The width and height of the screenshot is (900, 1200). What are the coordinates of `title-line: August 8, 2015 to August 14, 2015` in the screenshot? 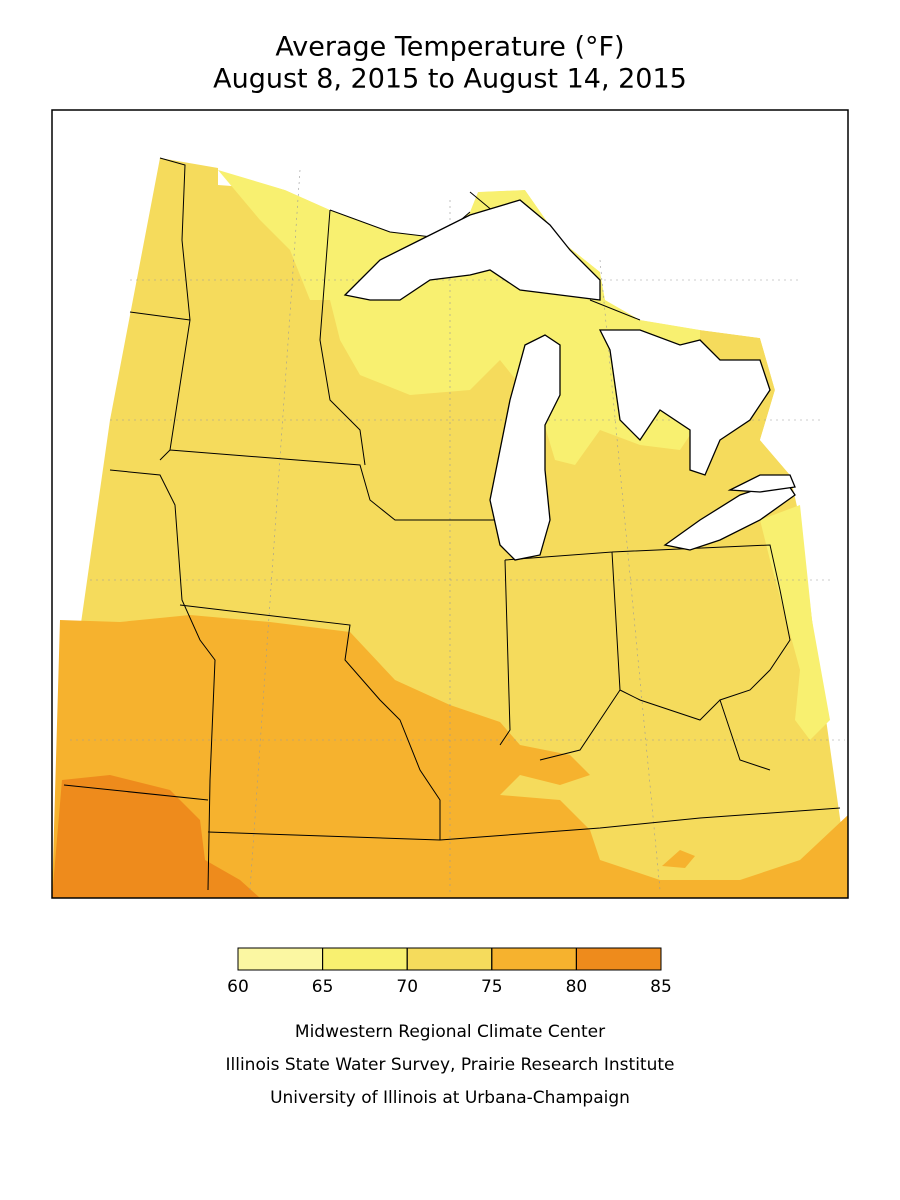 It's located at (450, 79).